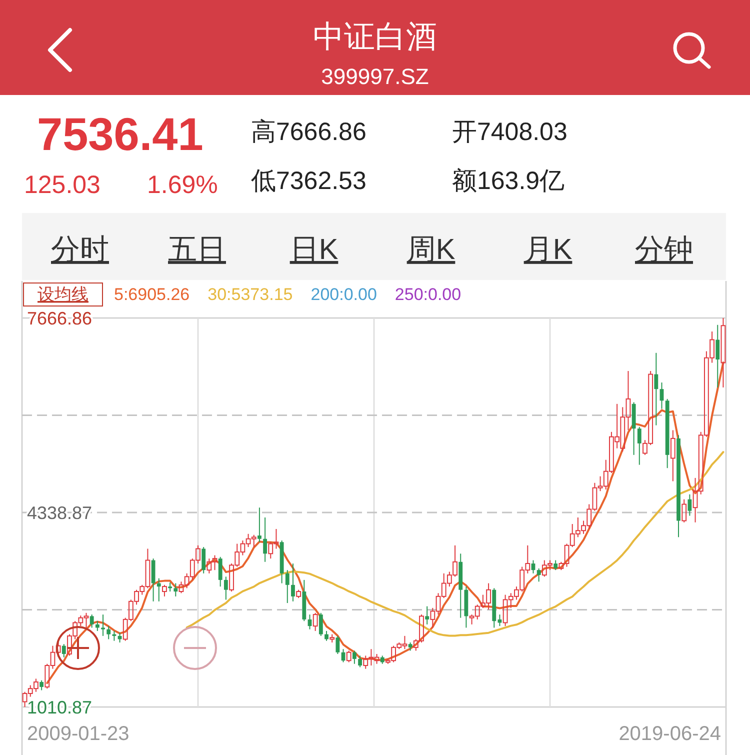 The height and width of the screenshot is (755, 750). I want to click on text: 日K, so click(314, 250).